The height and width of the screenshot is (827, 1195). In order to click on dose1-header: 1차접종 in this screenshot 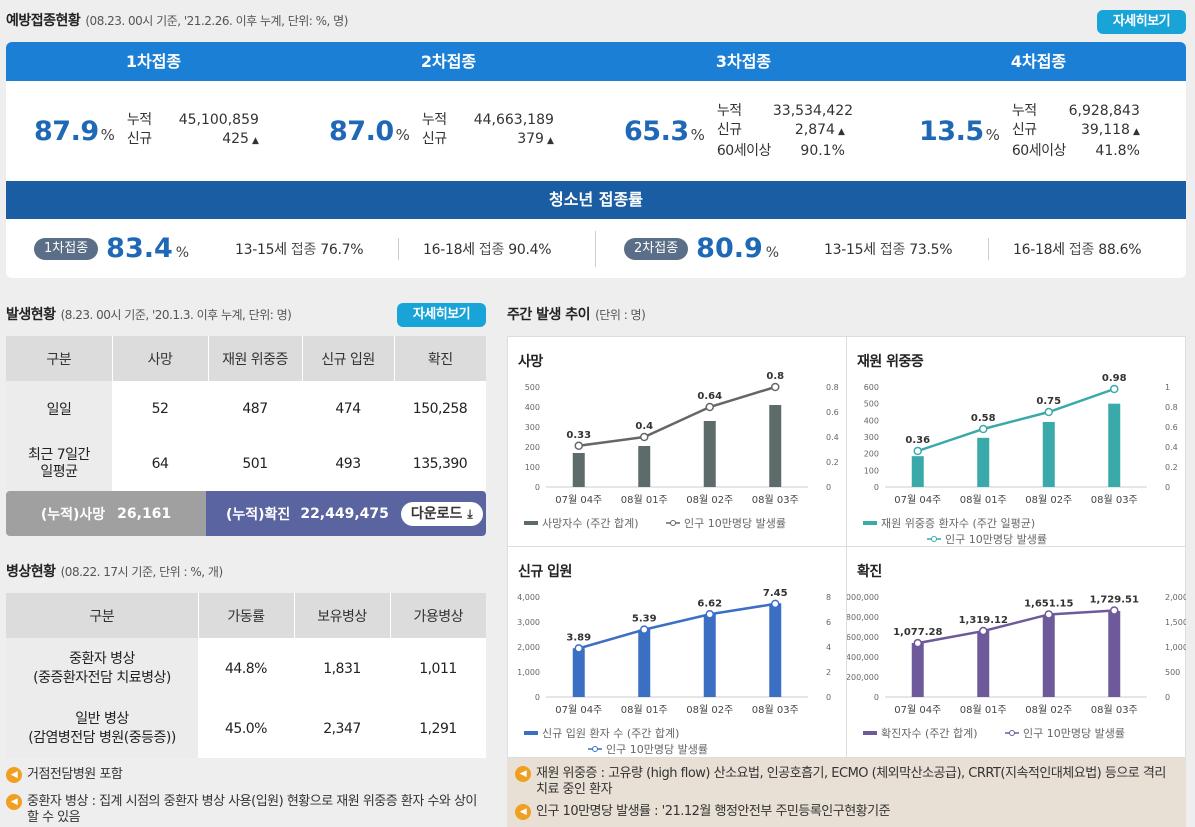, I will do `click(153, 61)`.